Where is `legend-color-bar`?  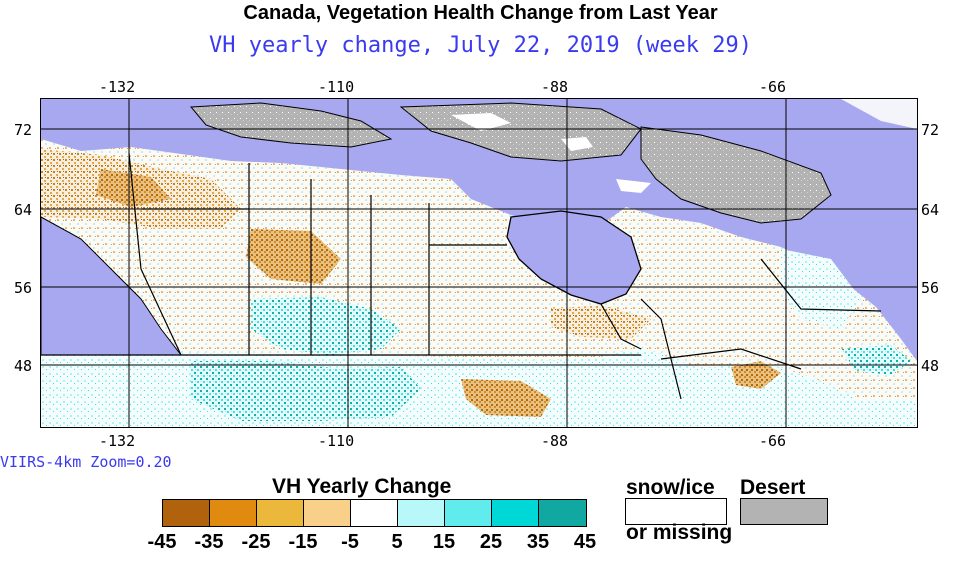
legend-color-bar is located at coordinates (374, 513).